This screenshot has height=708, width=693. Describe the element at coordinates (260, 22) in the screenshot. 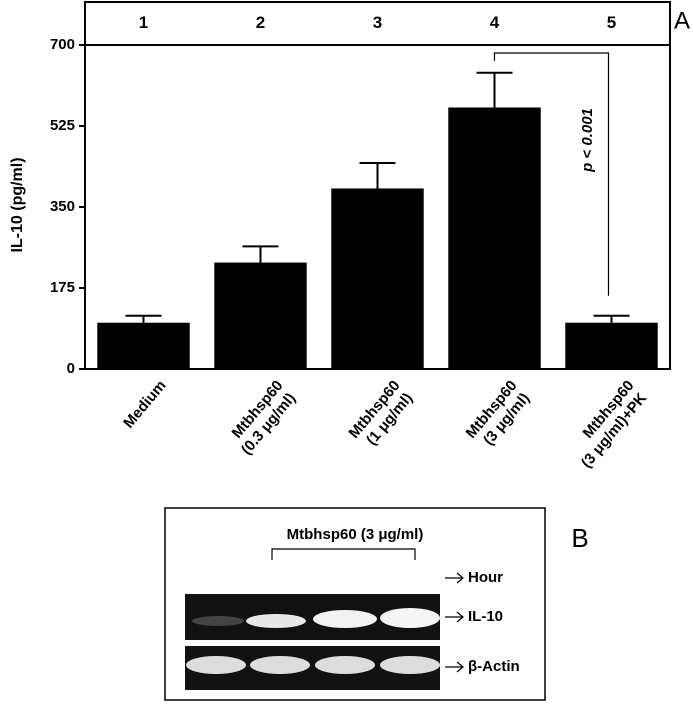

I see `lane-label: 2` at that location.